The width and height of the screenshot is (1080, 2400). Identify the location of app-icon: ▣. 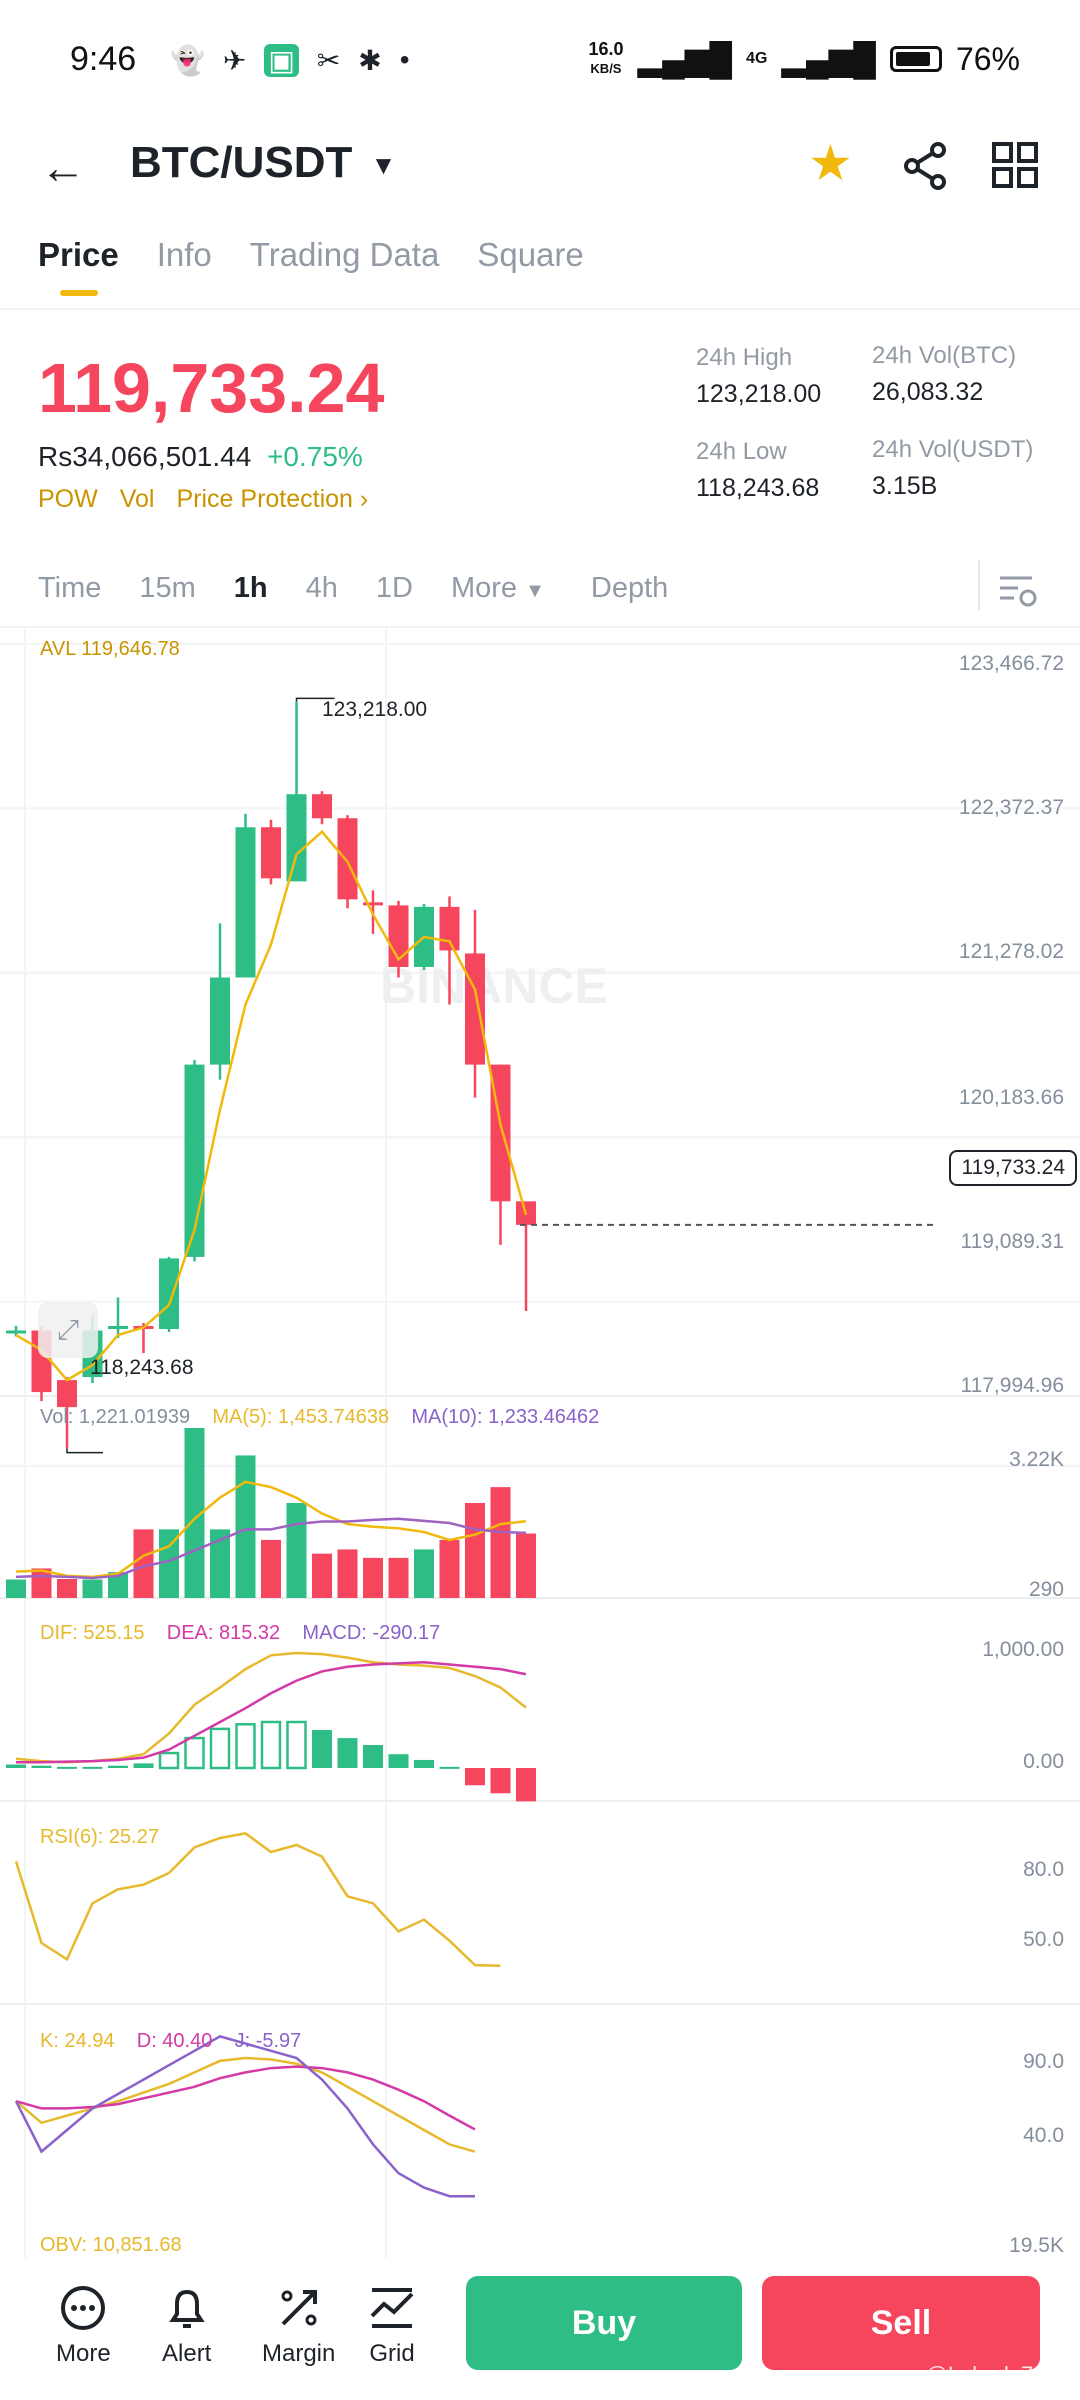
(281, 60).